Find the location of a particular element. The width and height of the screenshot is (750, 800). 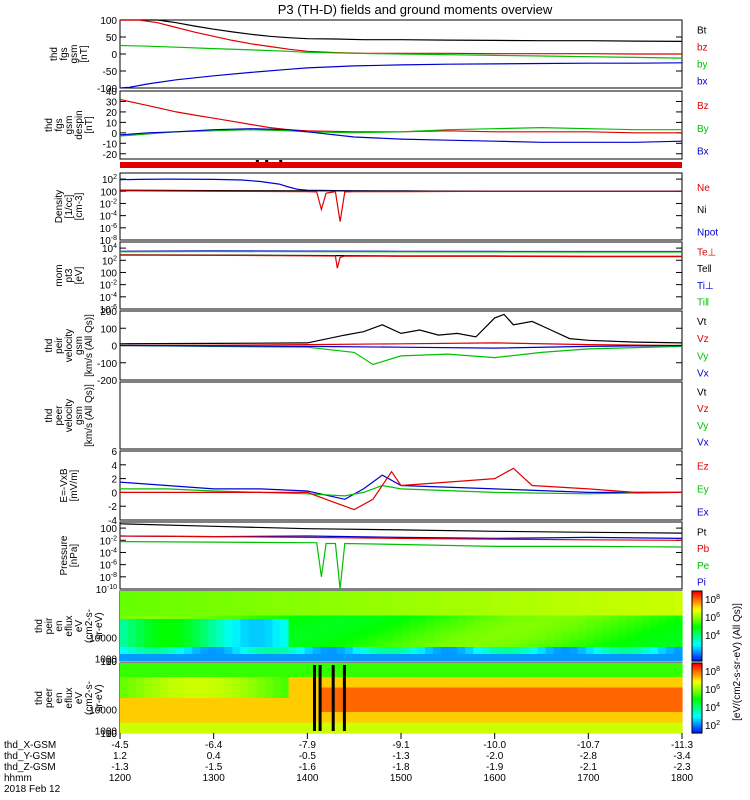

y-tick-label: 10 is located at coordinates (112, 734).